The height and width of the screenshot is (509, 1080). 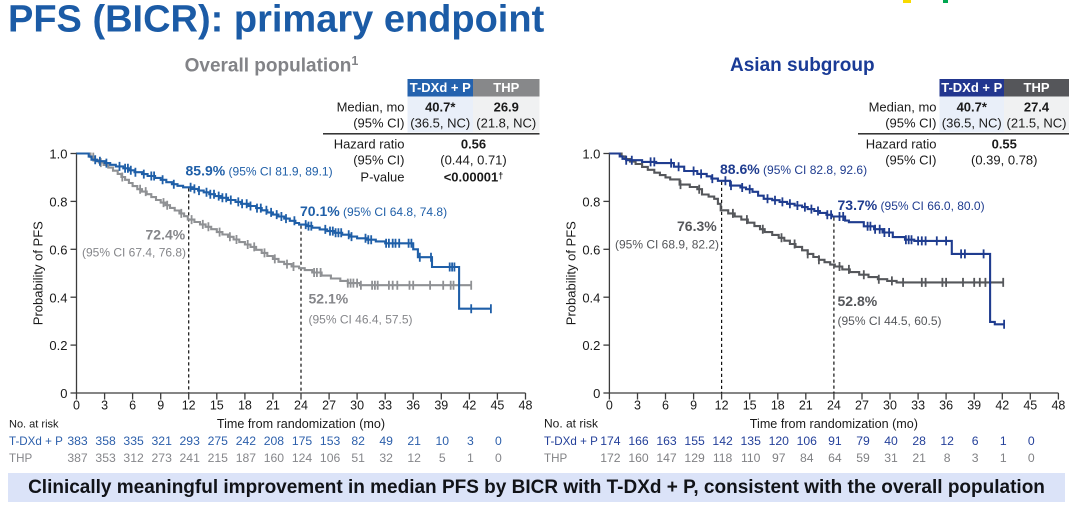 What do you see at coordinates (413, 406) in the screenshot?
I see `svg-text: 36` at bounding box center [413, 406].